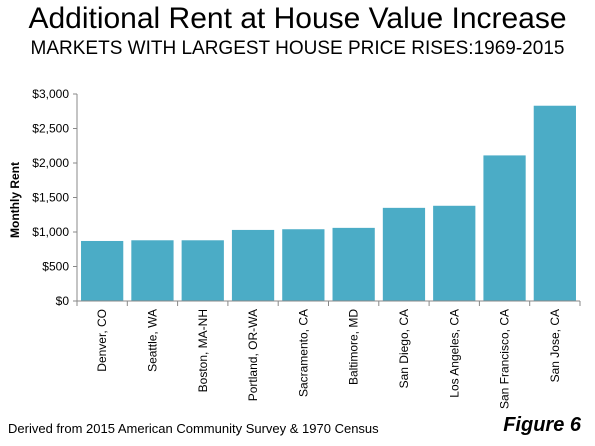 This screenshot has width=595, height=446. What do you see at coordinates (303, 353) in the screenshot?
I see `x-tick-label: Sacramento, CA` at bounding box center [303, 353].